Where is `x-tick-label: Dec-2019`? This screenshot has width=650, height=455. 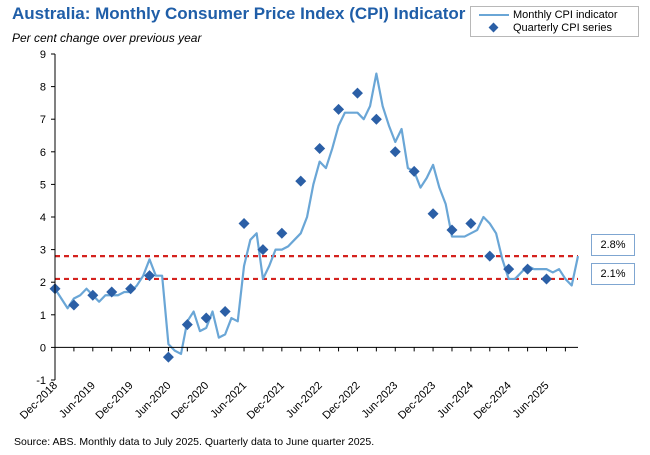
x-tick-label: Dec-2019 is located at coordinates (115, 401).